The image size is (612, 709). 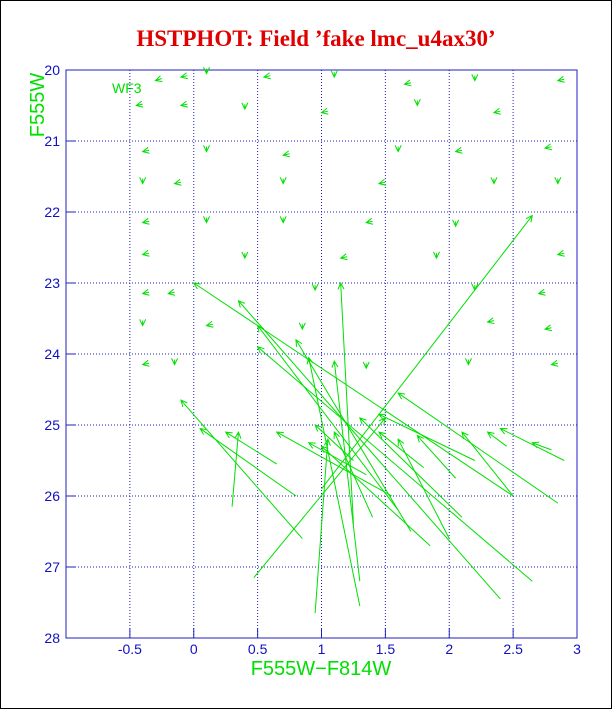 I want to click on y-tick-label: 25, so click(x=52, y=425).